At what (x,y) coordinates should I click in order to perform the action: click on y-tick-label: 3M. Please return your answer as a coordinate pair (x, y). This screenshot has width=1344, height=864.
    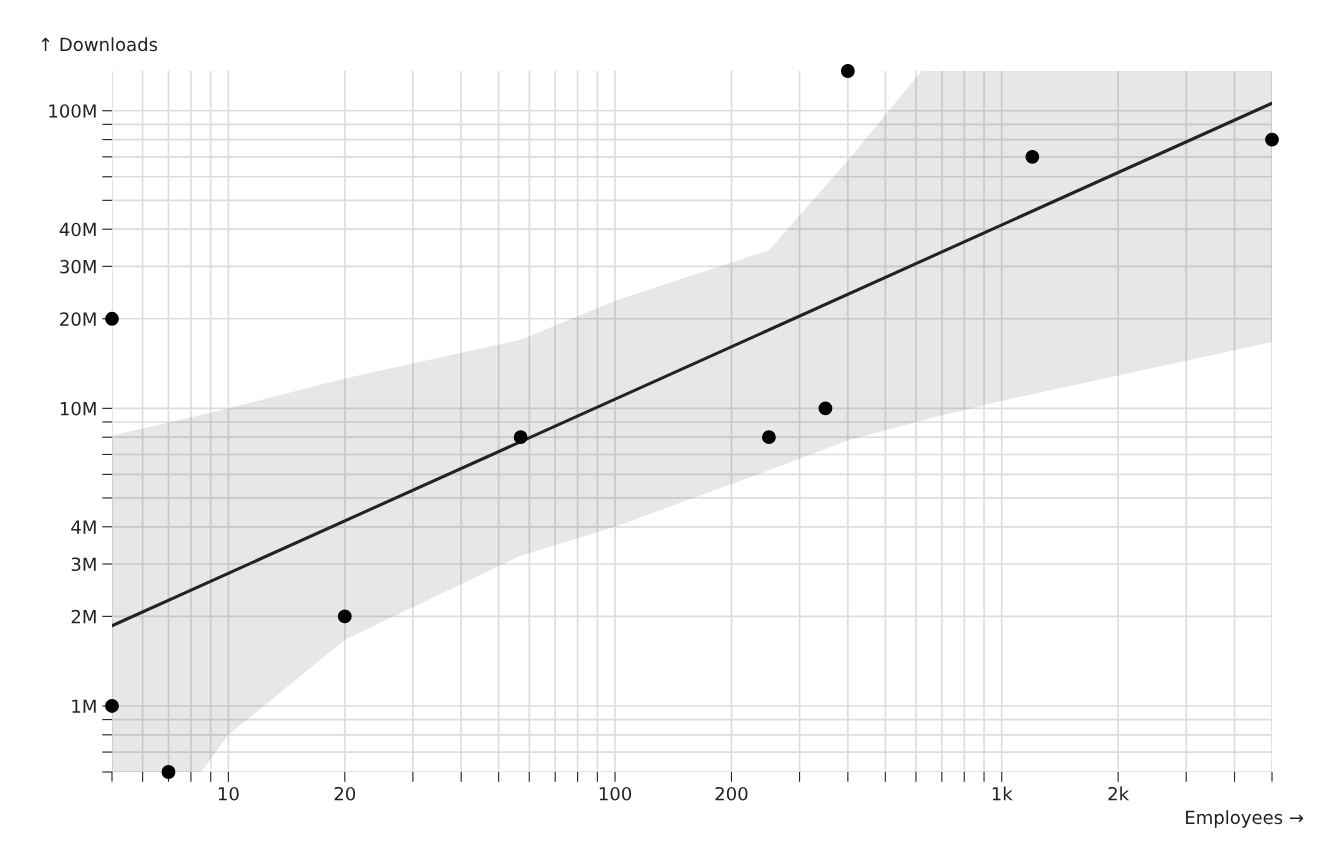
    Looking at the image, I should click on (83, 564).